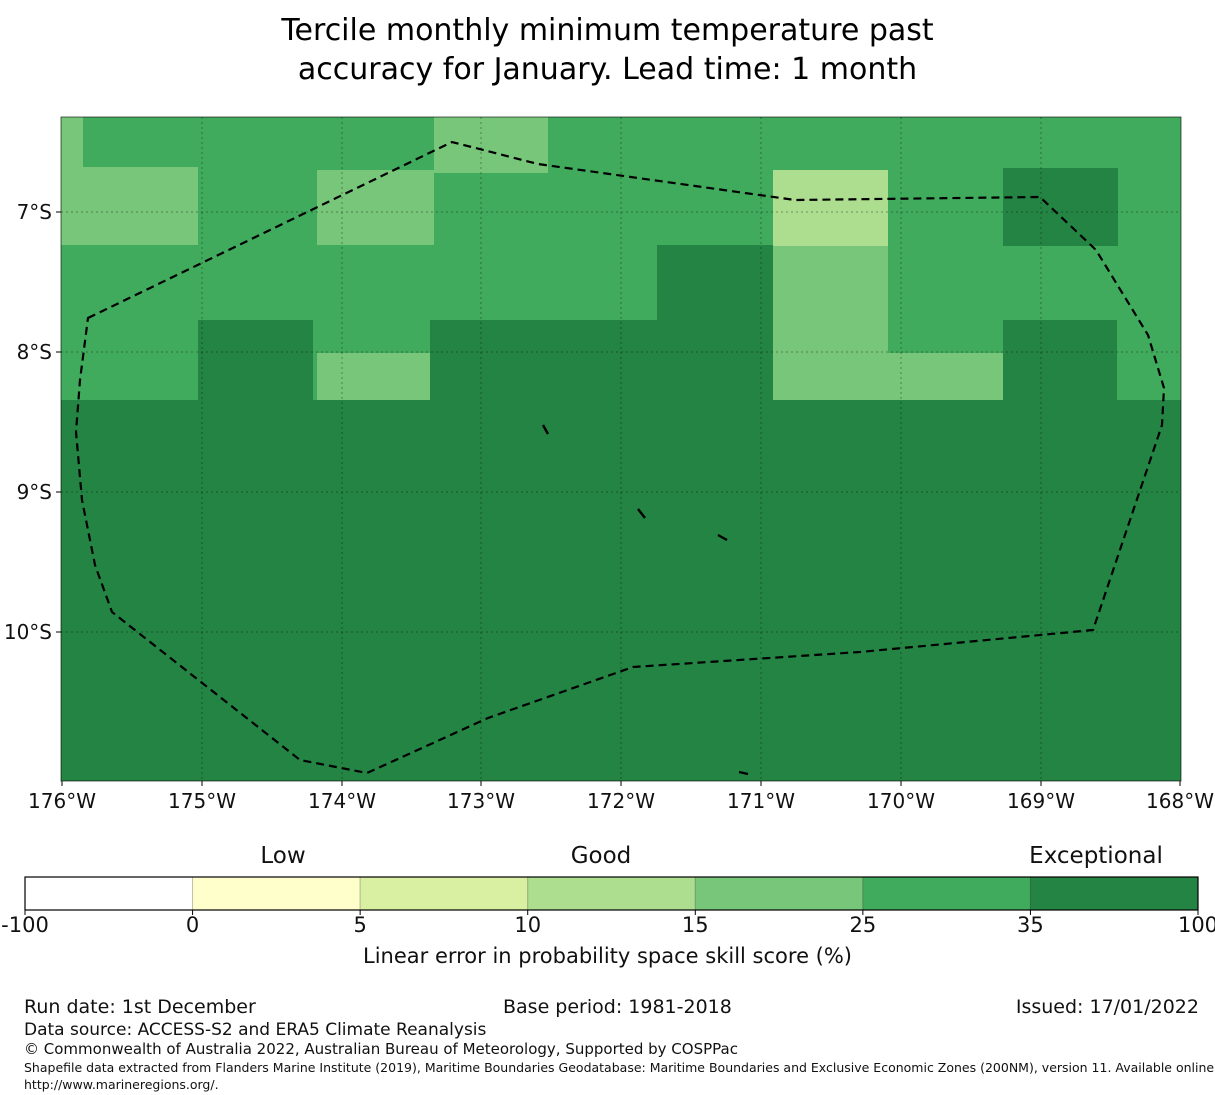  What do you see at coordinates (192, 925) in the screenshot?
I see `colorbar-tick-label: 0` at bounding box center [192, 925].